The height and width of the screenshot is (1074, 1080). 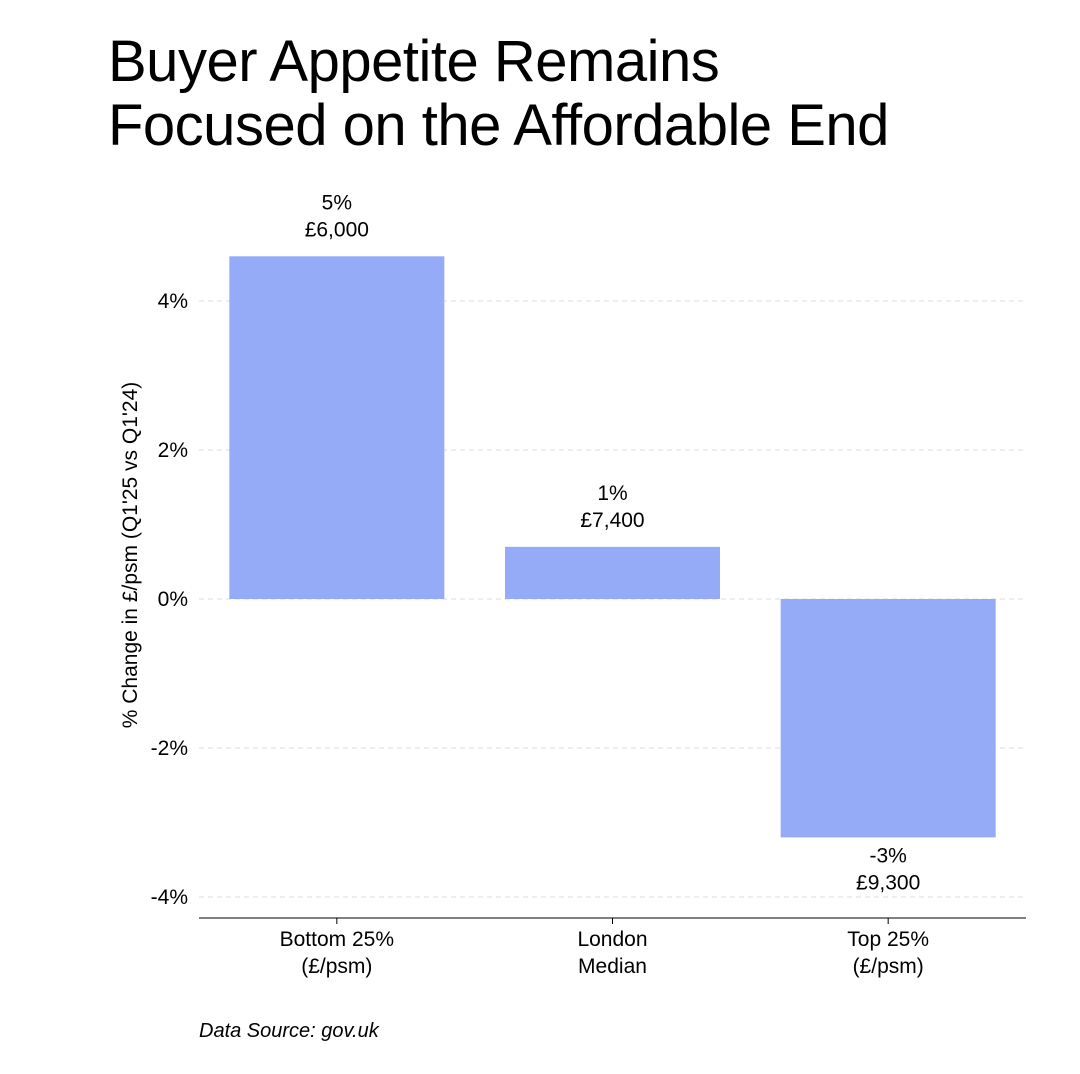 I want to click on x-tick-label: Bottom 25%, so click(x=337, y=939).